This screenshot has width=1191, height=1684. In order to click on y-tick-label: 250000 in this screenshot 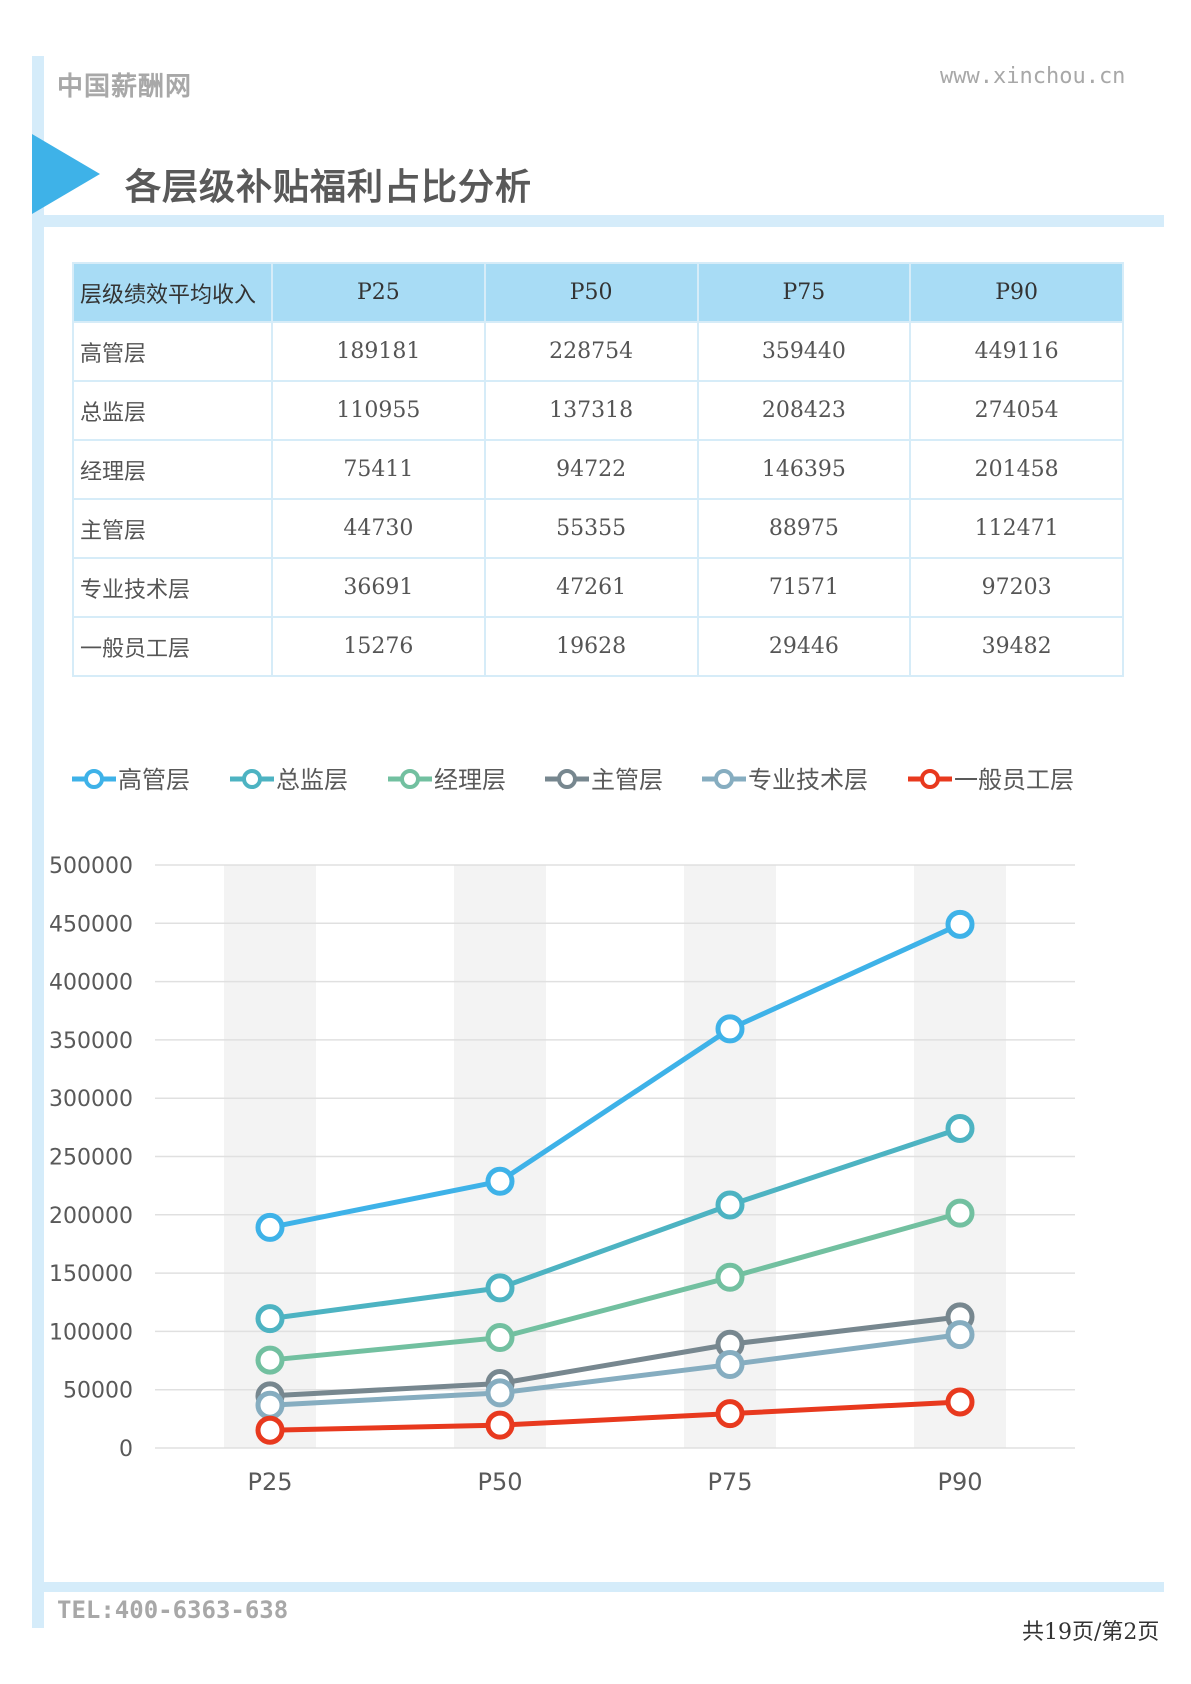, I will do `click(91, 1158)`.